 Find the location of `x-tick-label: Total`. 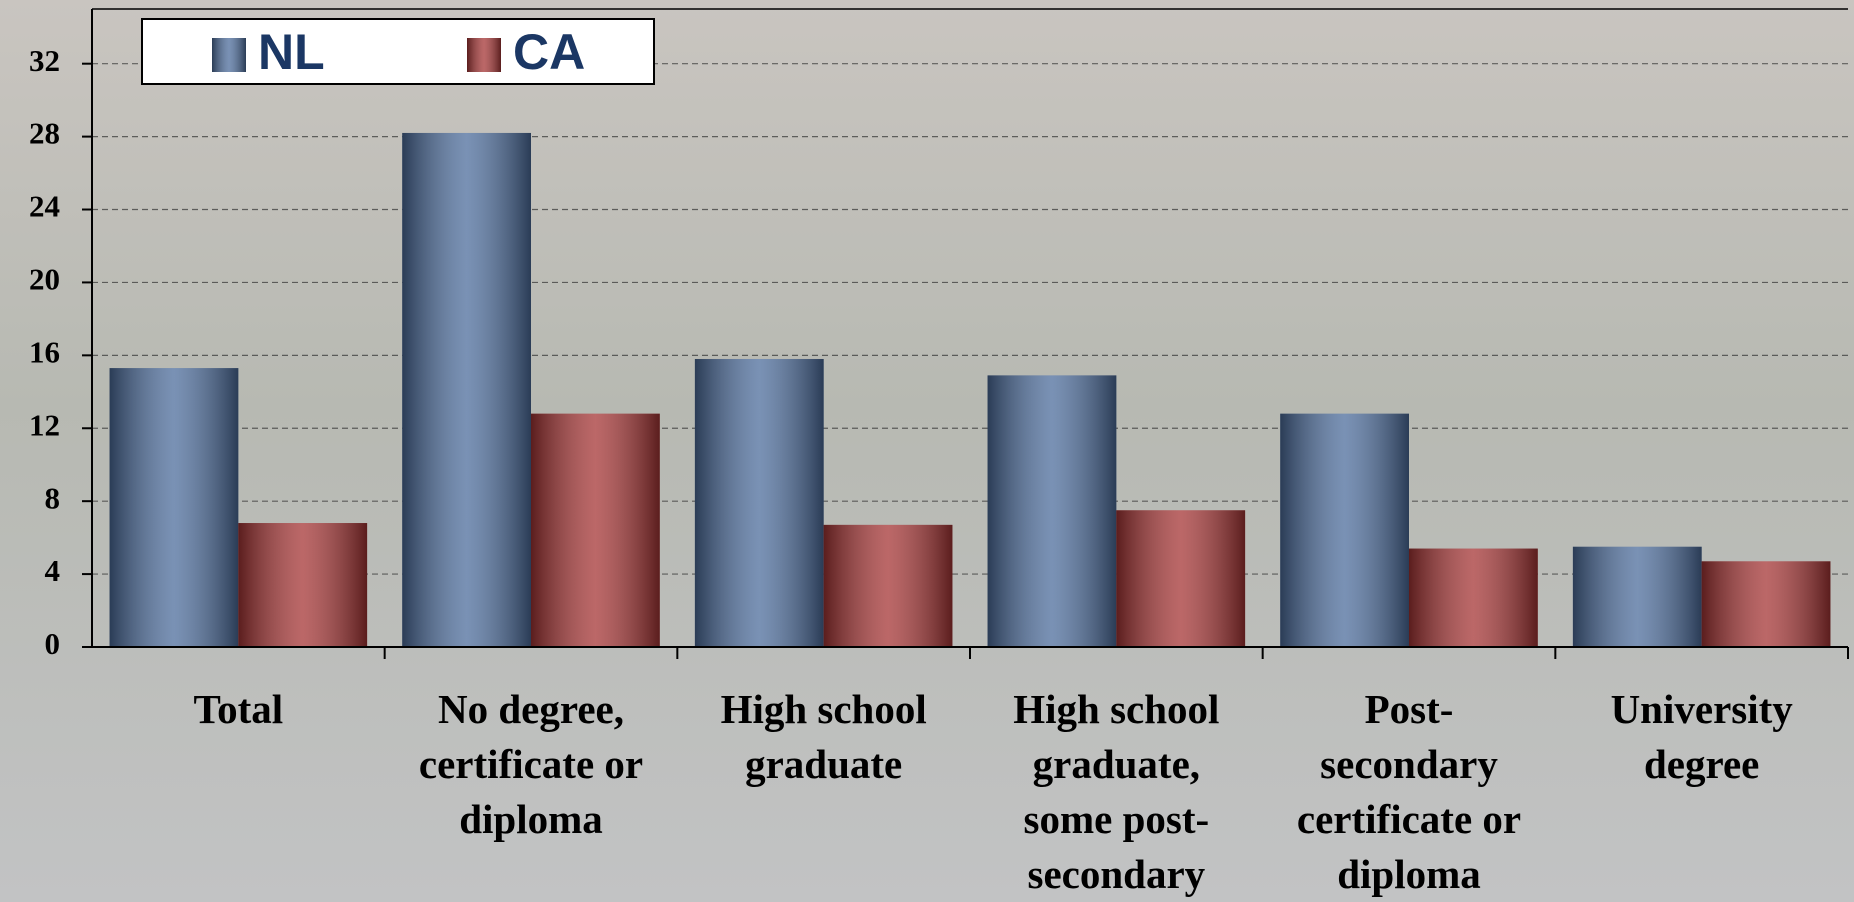

x-tick-label: Total is located at coordinates (239, 709).